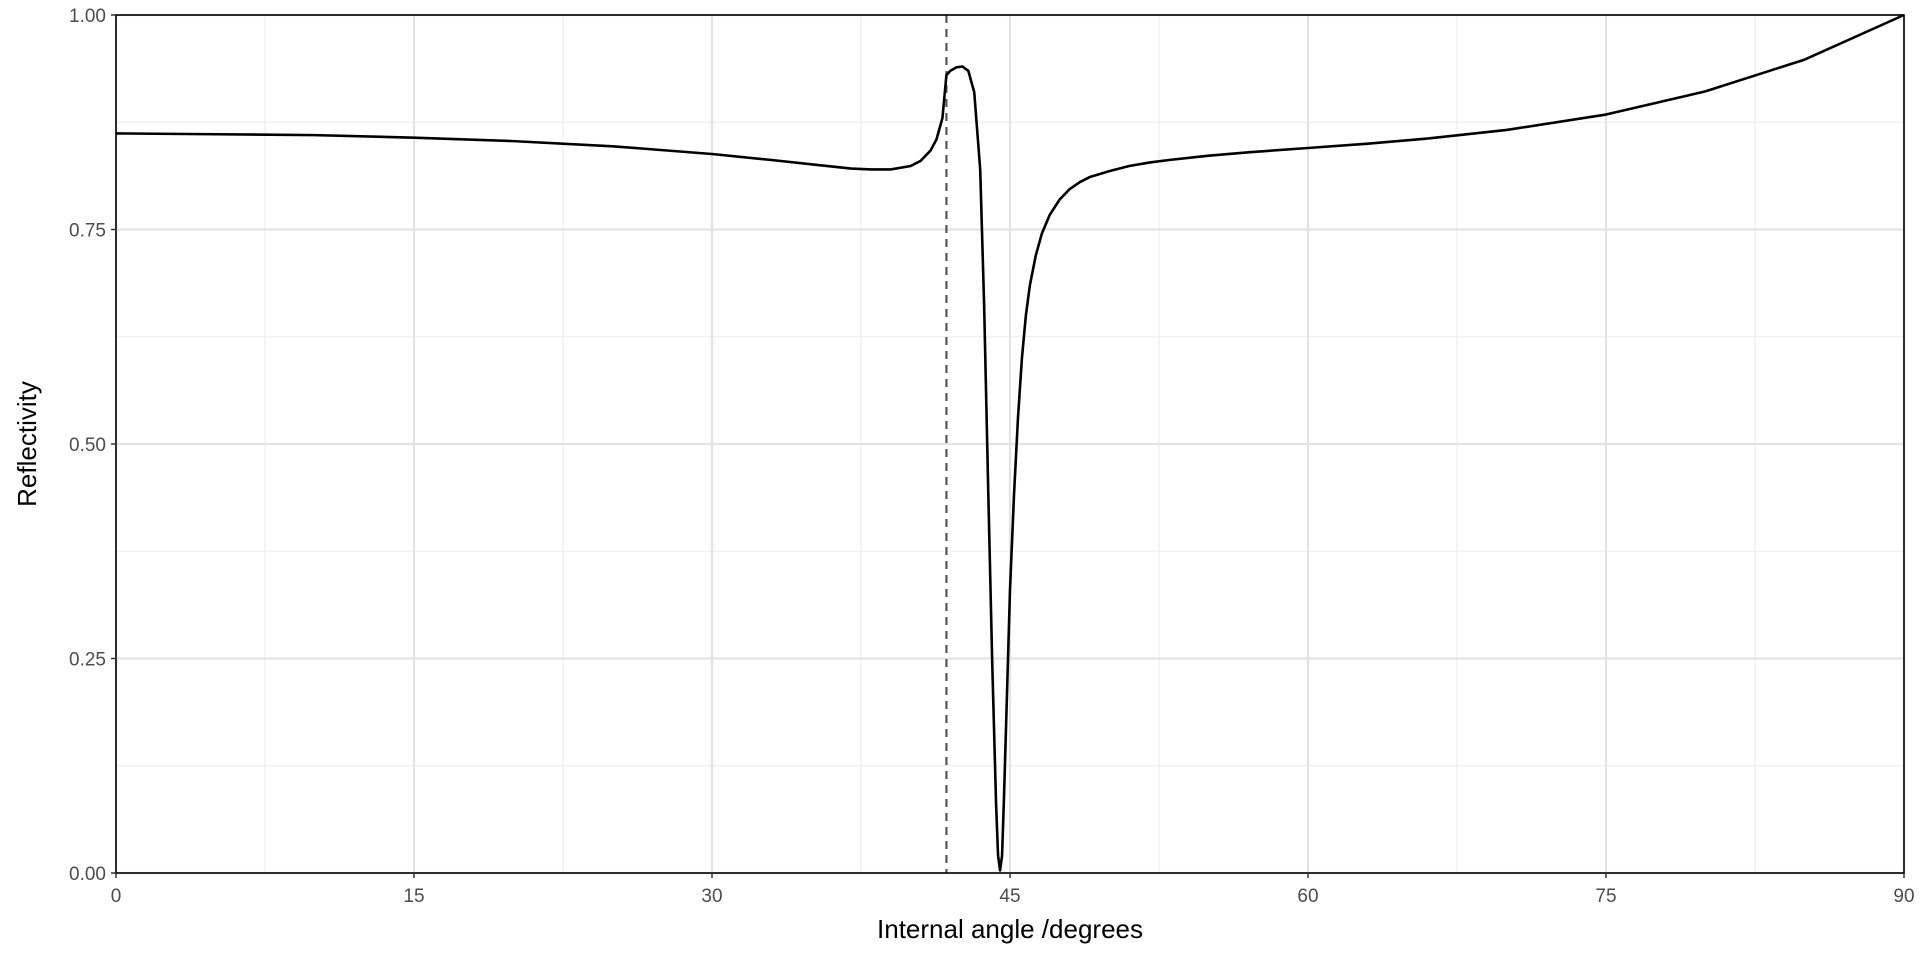 The width and height of the screenshot is (1920, 960). What do you see at coordinates (1605, 896) in the screenshot?
I see `x-tick-label: 75` at bounding box center [1605, 896].